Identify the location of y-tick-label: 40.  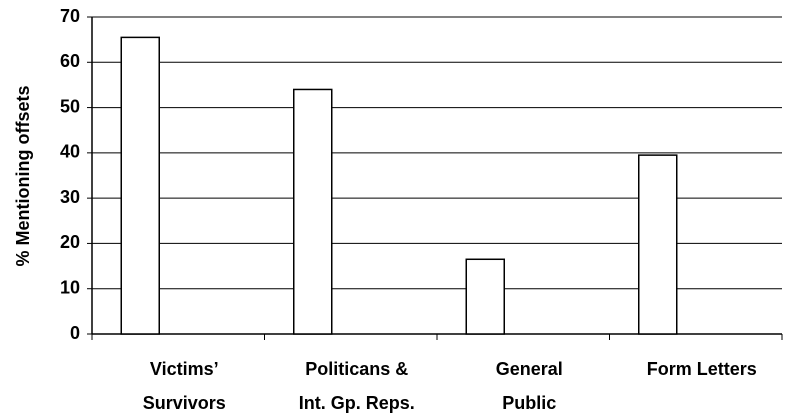
(70, 152).